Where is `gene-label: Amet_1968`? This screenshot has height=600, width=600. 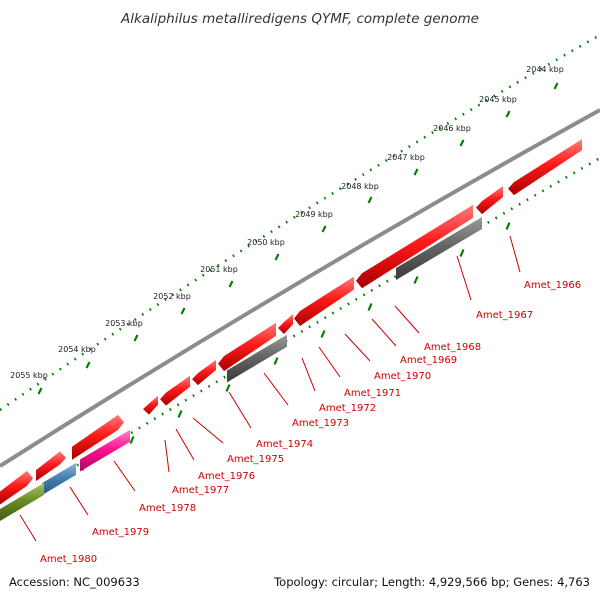
gene-label: Amet_1968 is located at coordinates (452, 347).